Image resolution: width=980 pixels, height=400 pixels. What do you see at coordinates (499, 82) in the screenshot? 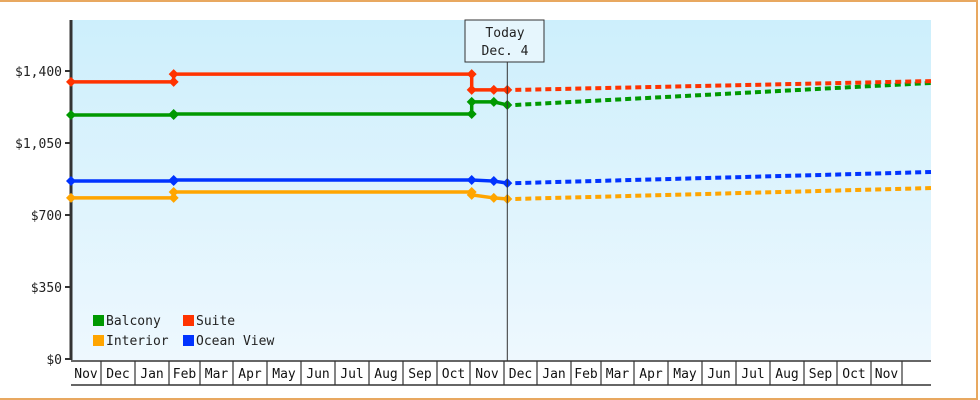
I see `series-suite` at bounding box center [499, 82].